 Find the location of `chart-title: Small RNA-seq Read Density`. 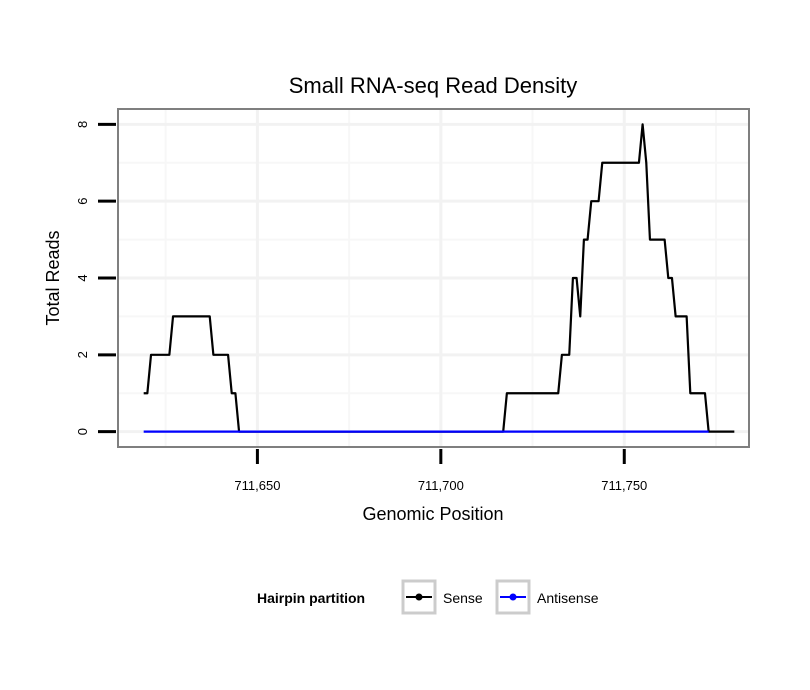

chart-title: Small RNA-seq Read Density is located at coordinates (433, 85).